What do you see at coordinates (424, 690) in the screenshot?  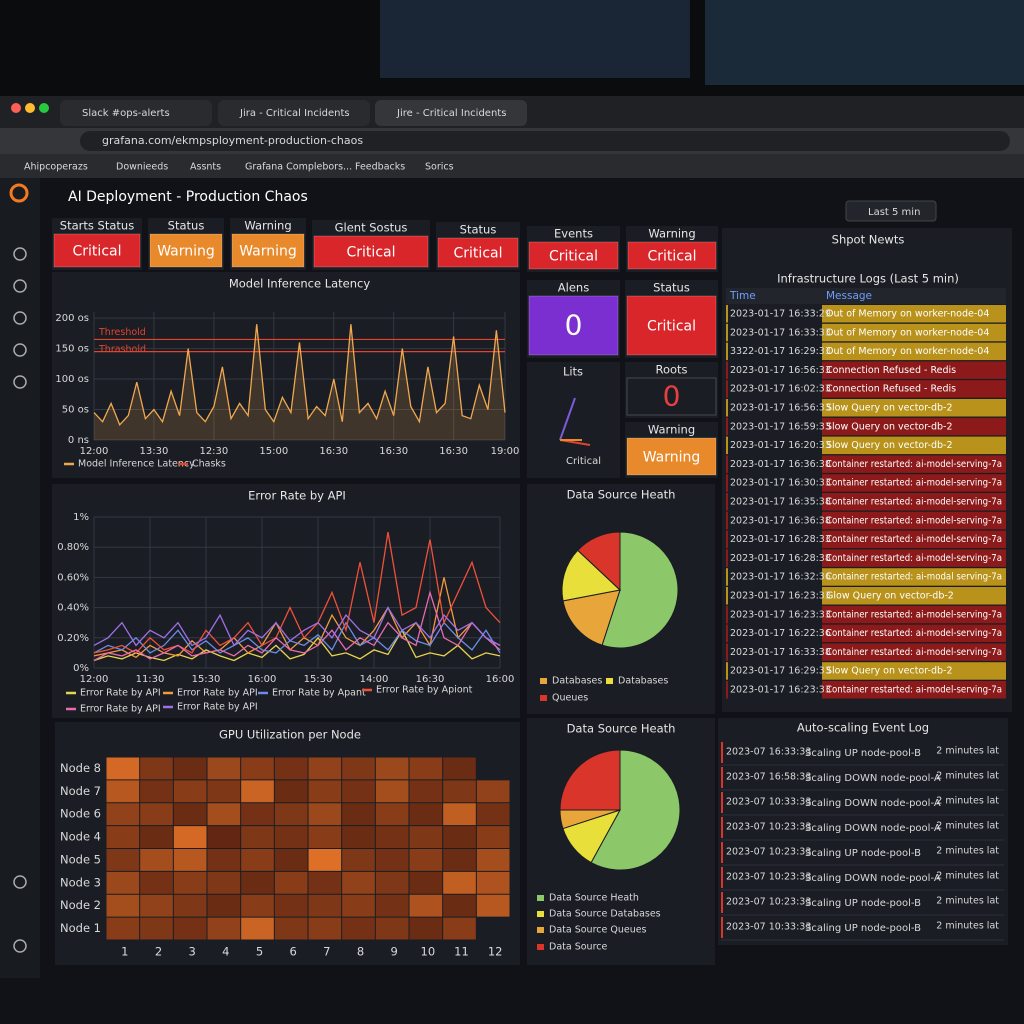 I see `legend-label: Error Rate by Apiont` at bounding box center [424, 690].